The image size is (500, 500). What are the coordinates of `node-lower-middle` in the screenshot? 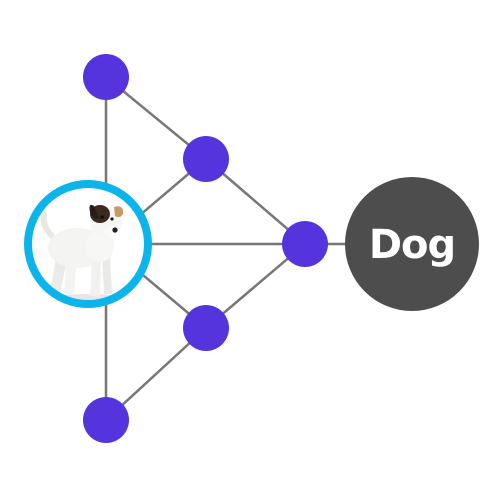 It's located at (206, 328).